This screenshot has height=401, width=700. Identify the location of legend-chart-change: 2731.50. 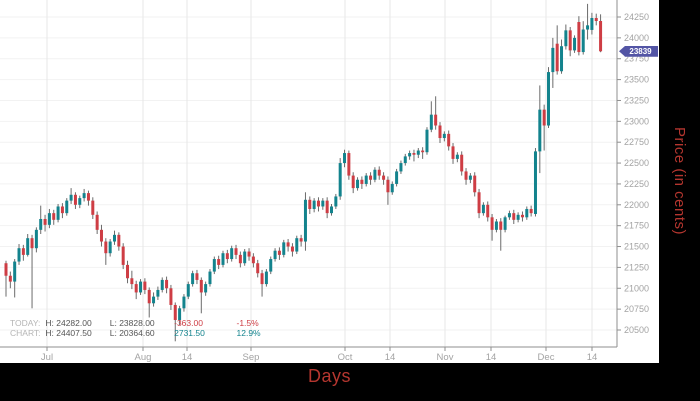
(189, 332).